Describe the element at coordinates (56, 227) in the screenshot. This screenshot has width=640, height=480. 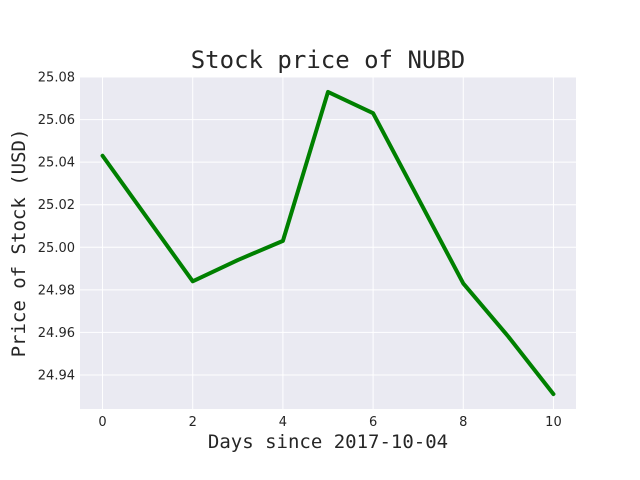
I see `y-tick-labels: 24.94 24.96 24.98 25.00 25.02 25.04 25.06 25.08` at that location.